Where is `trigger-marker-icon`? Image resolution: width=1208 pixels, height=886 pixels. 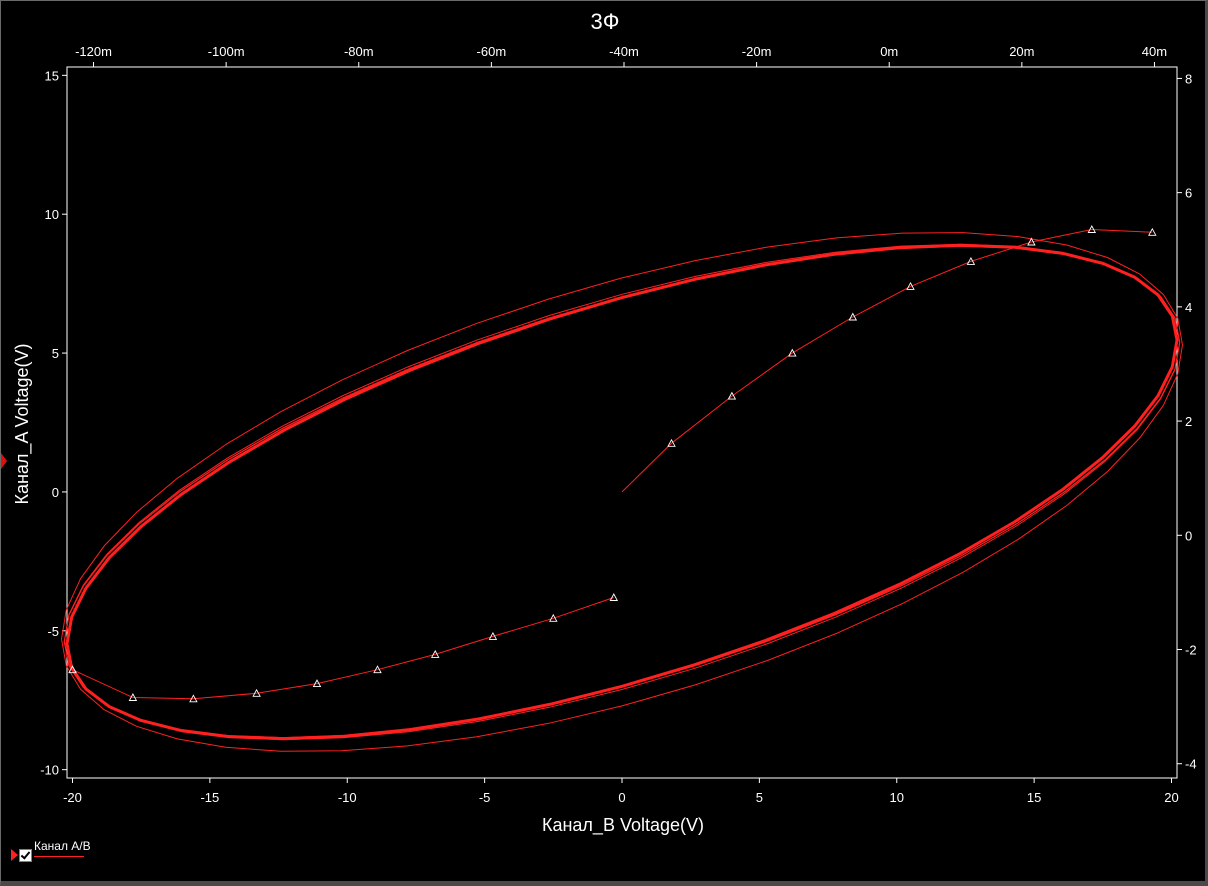
trigger-marker-icon is located at coordinates (4, 461).